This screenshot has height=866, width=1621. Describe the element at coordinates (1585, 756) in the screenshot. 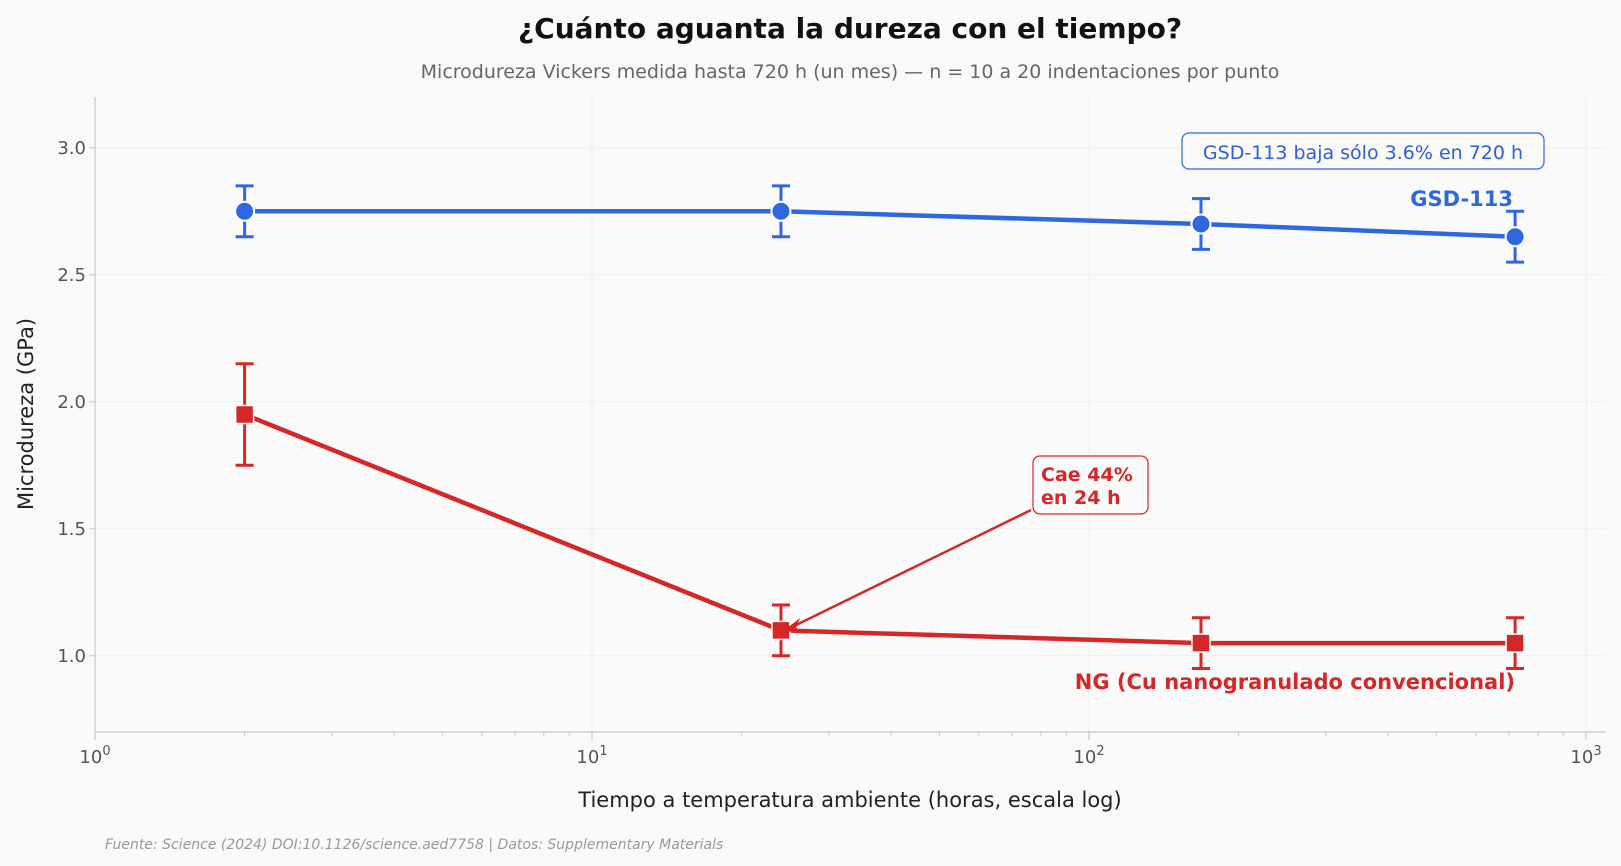

I see `x-tick-label: 10³` at that location.